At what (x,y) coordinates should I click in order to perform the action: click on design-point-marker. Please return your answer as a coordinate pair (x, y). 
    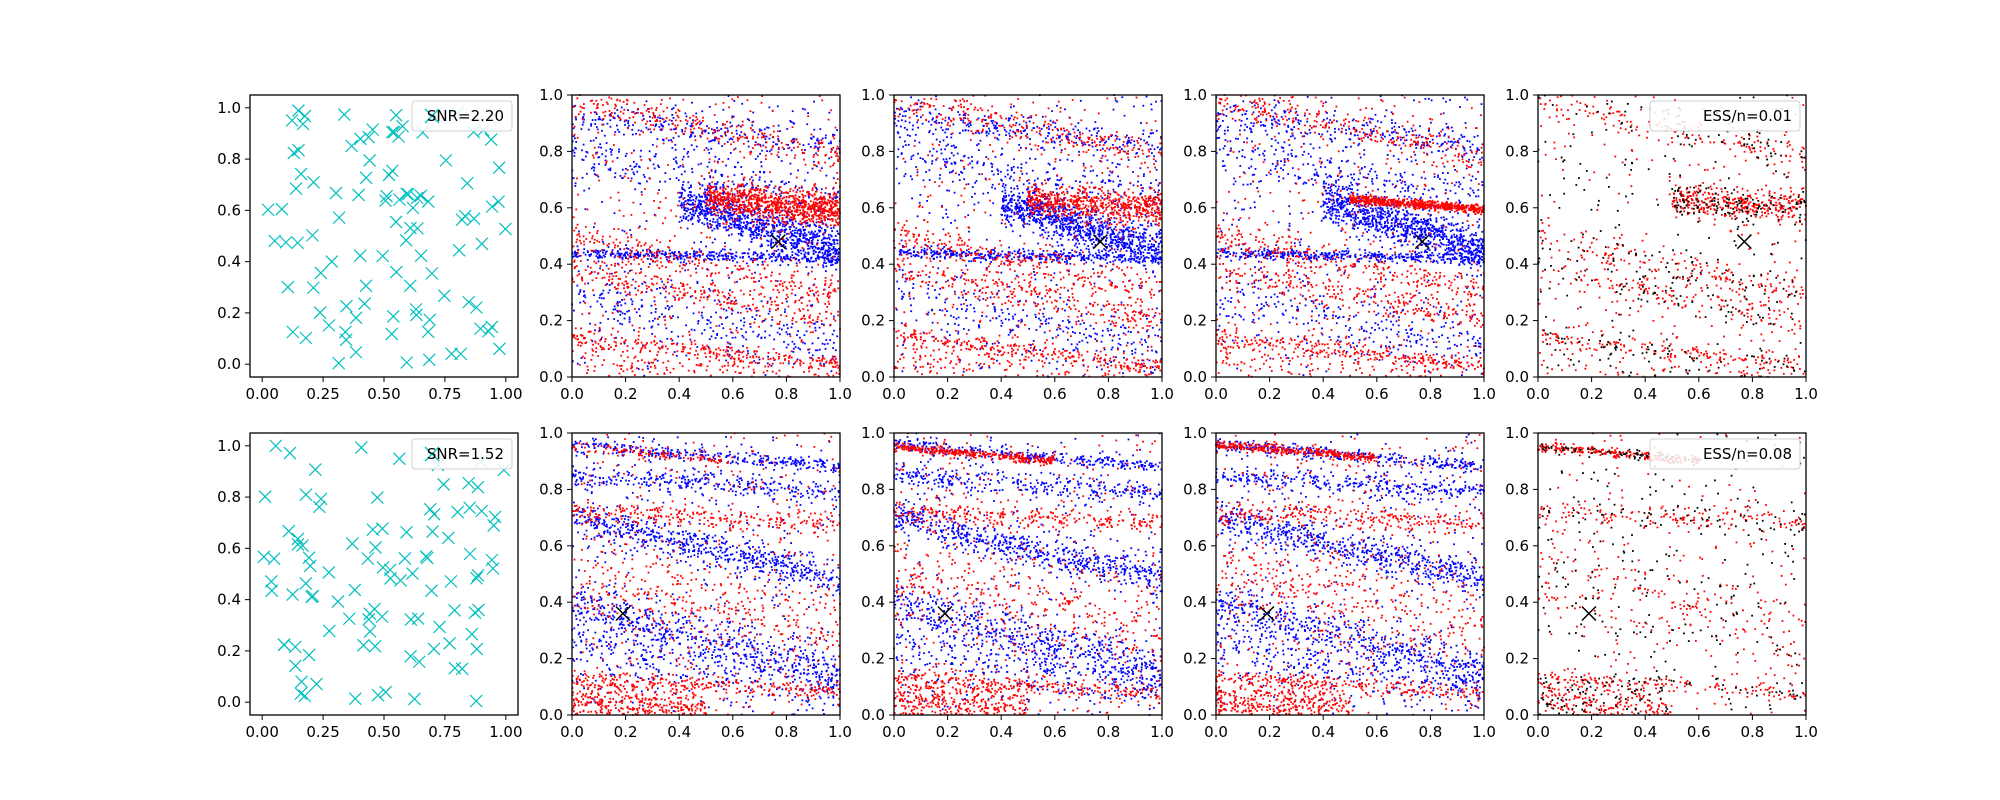
    Looking at the image, I should click on (329, 325).